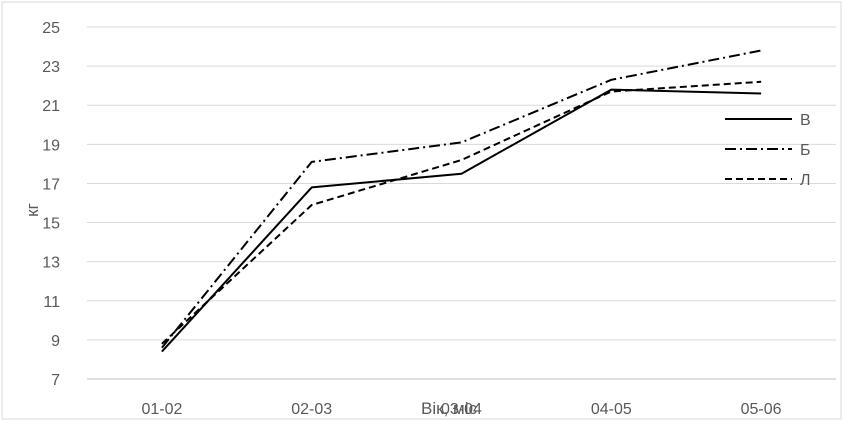  I want to click on x-axis-ticks: 01-02 02-03 03-04 04-05 05-06, so click(461, 409).